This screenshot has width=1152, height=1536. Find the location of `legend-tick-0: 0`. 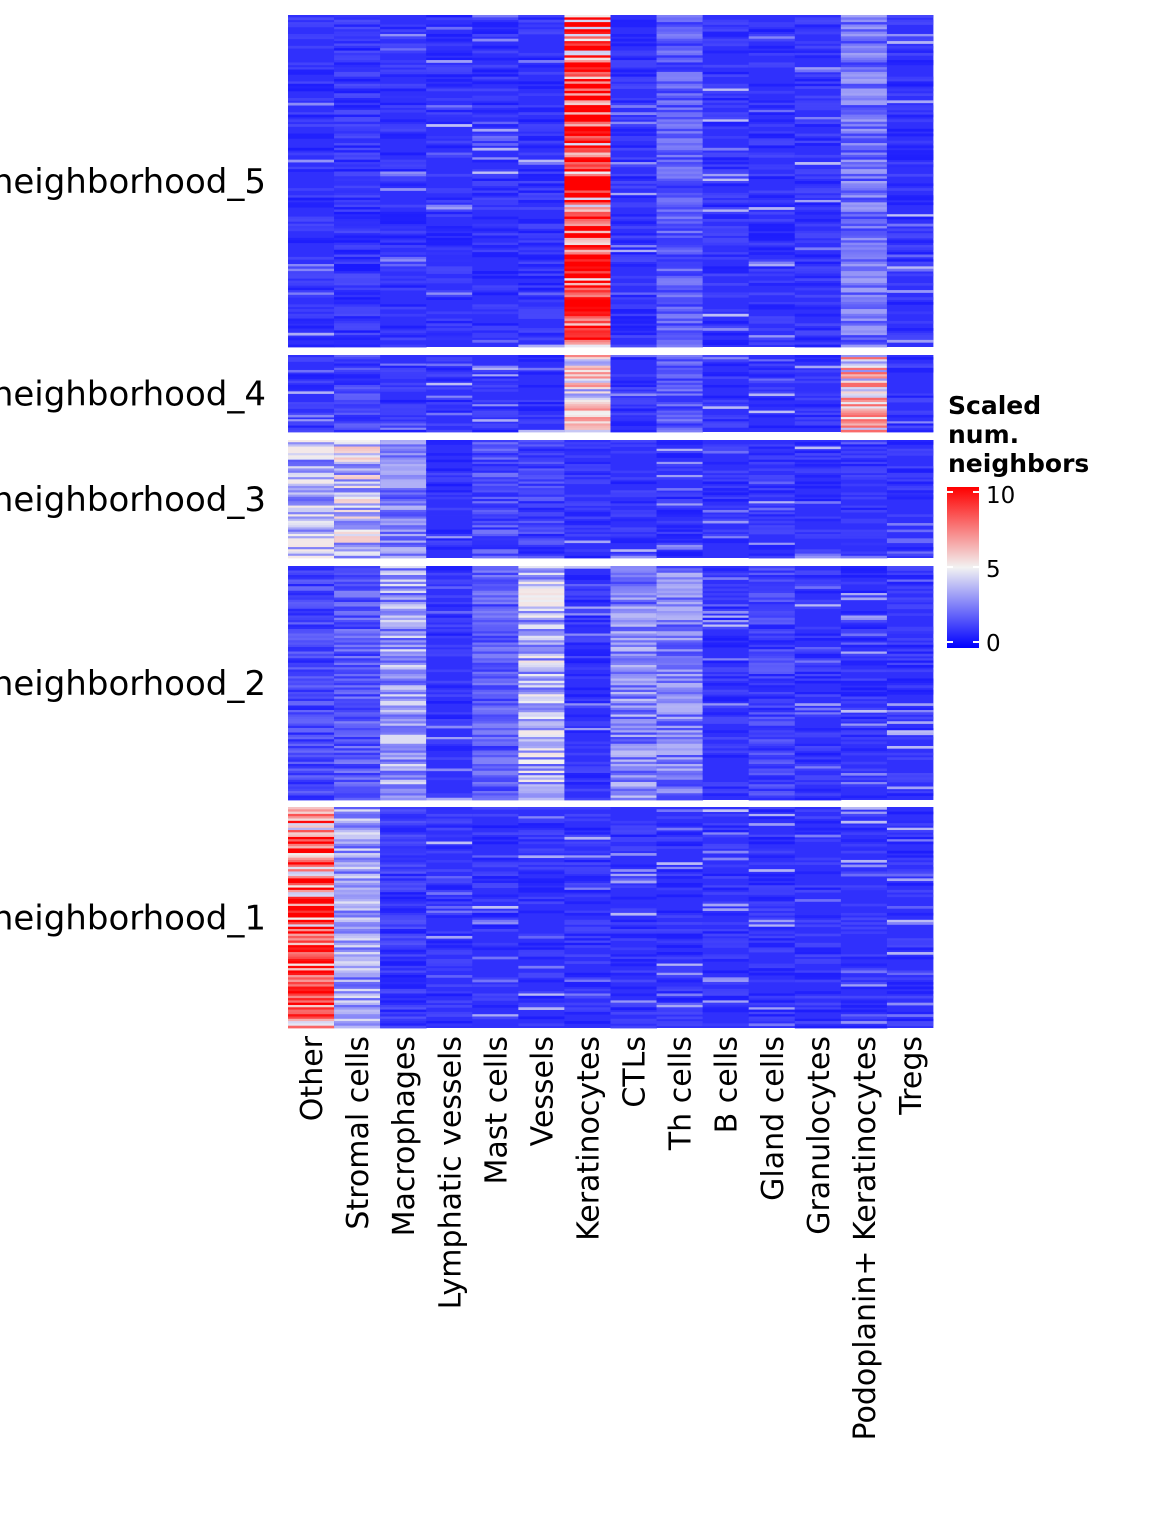

legend-tick-0: 0 is located at coordinates (993, 644).